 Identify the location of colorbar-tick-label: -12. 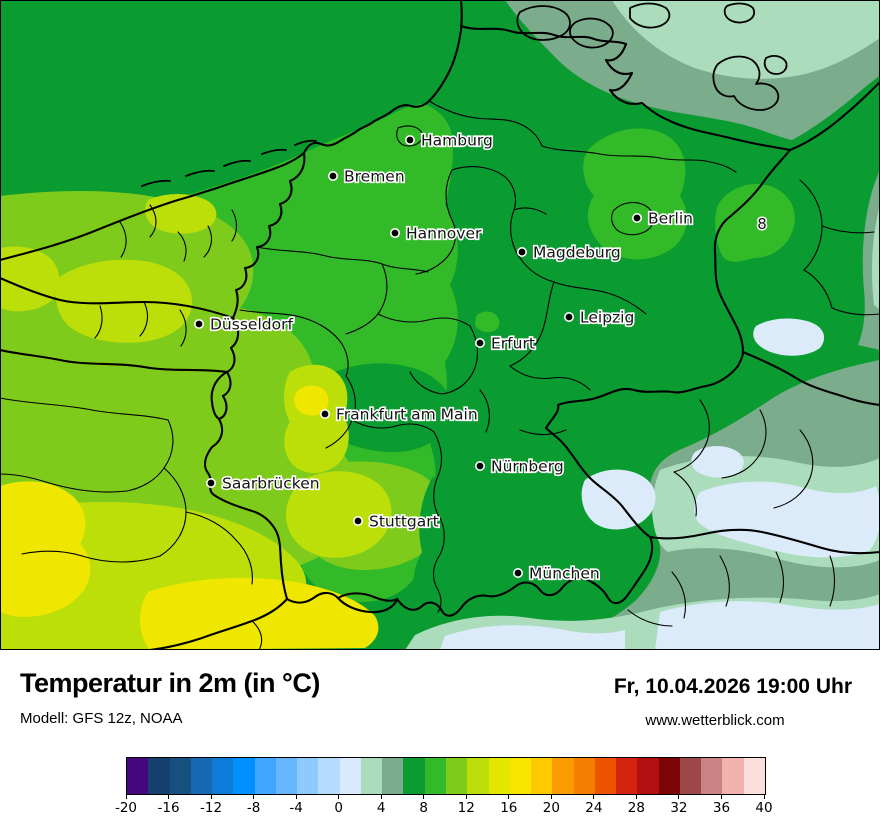
(211, 808).